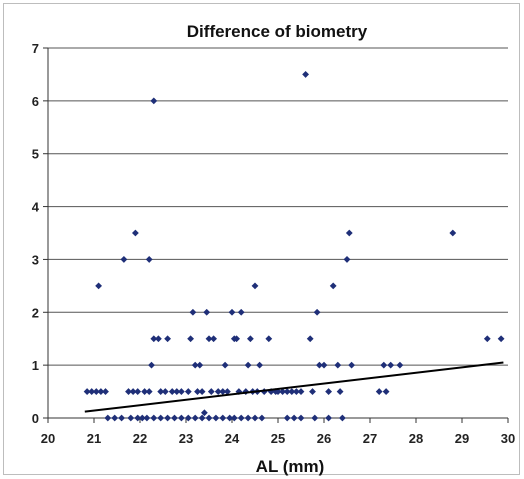  Describe the element at coordinates (94, 438) in the screenshot. I see `x-tick-label: 21` at that location.